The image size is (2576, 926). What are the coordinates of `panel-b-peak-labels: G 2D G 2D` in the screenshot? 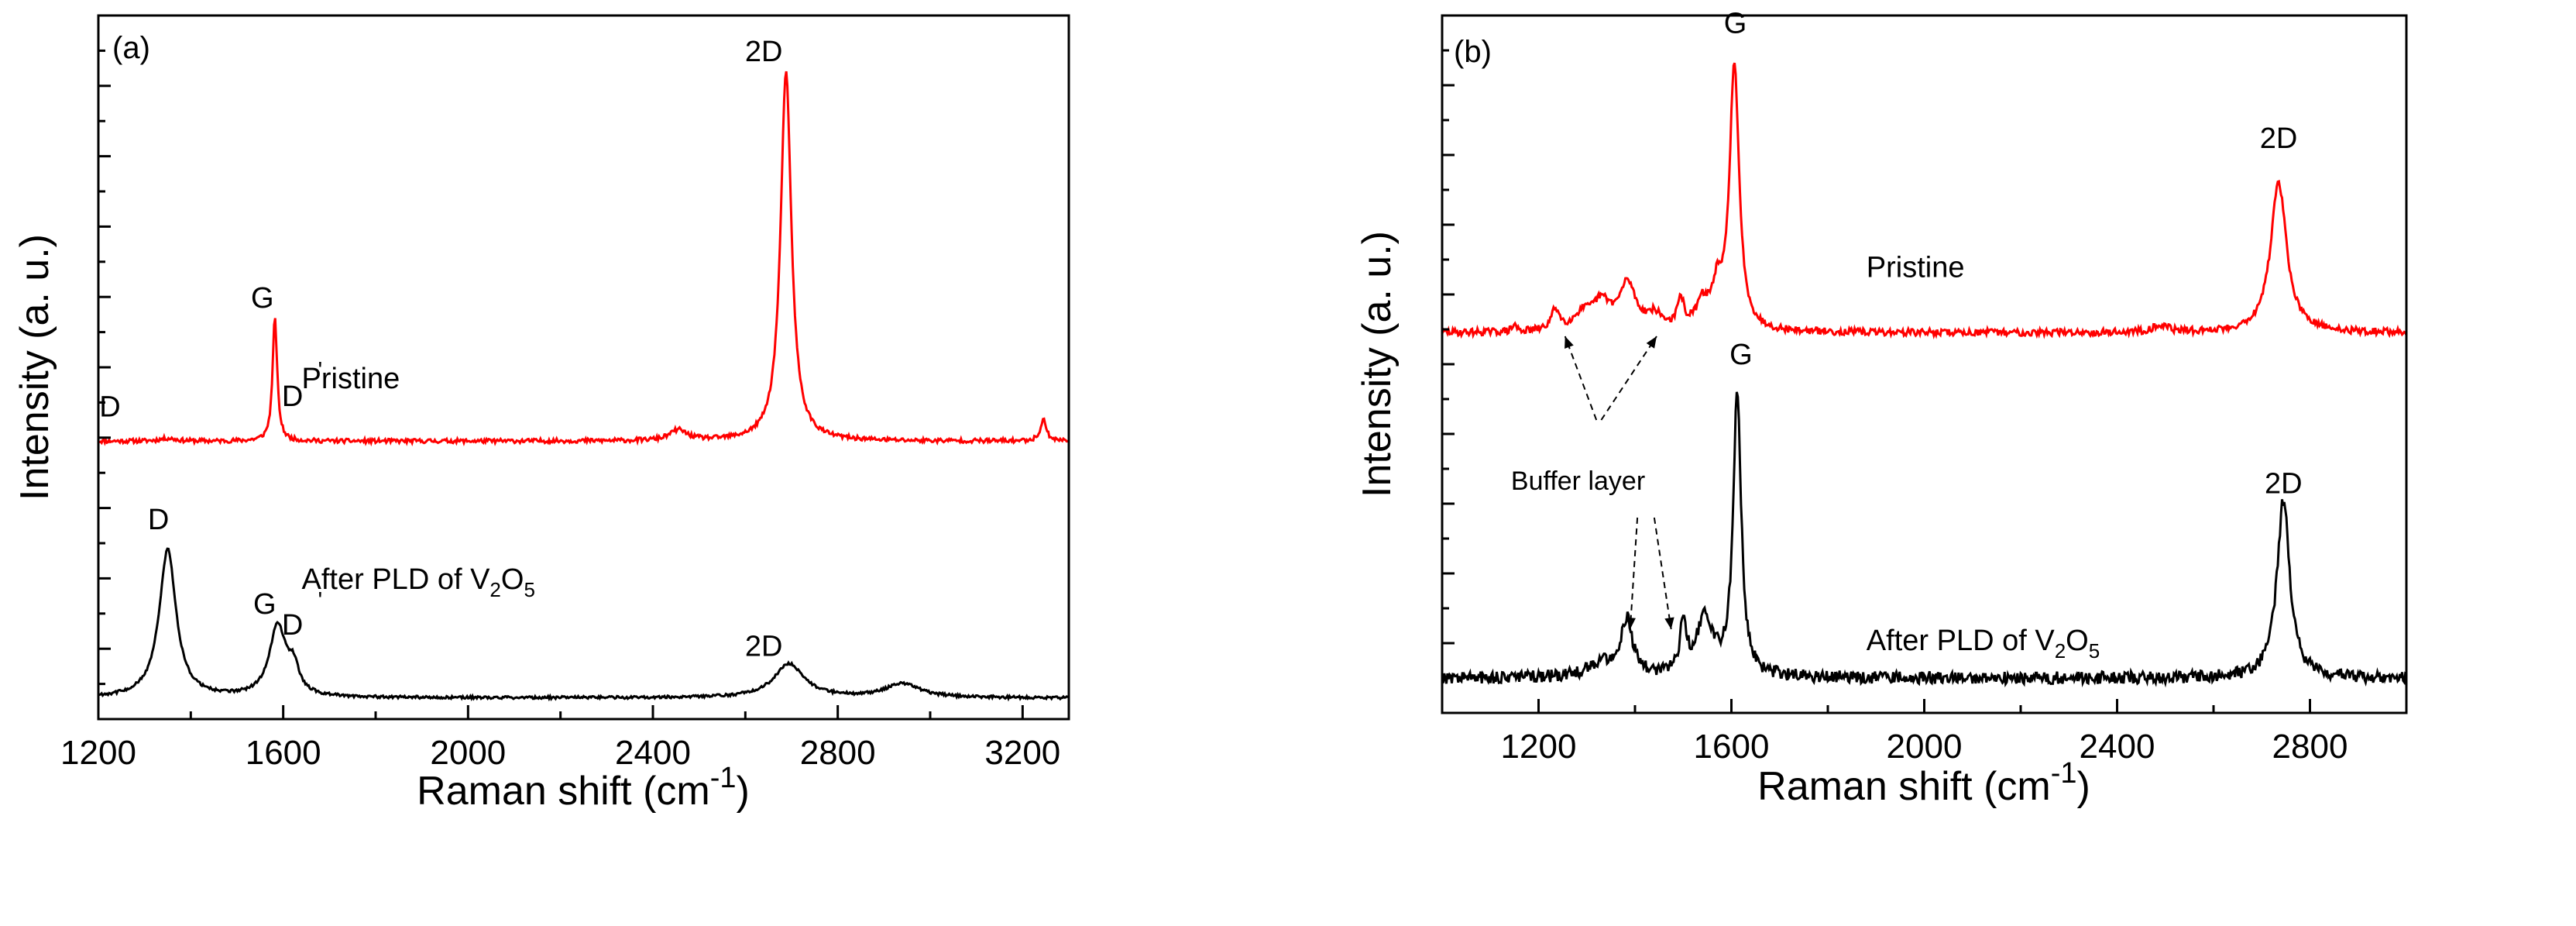 It's located at (2014, 254).